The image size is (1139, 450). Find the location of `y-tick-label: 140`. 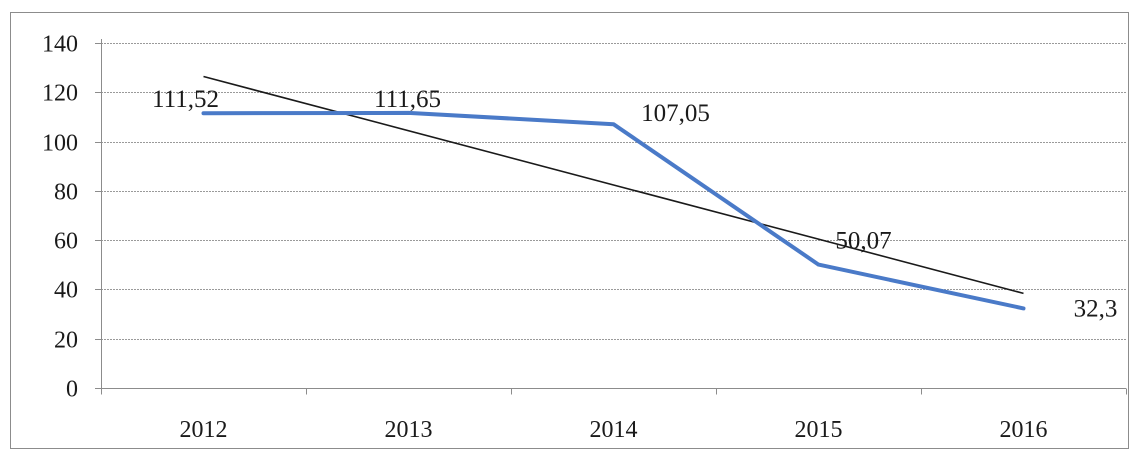

y-tick-label: 140 is located at coordinates (60, 45).